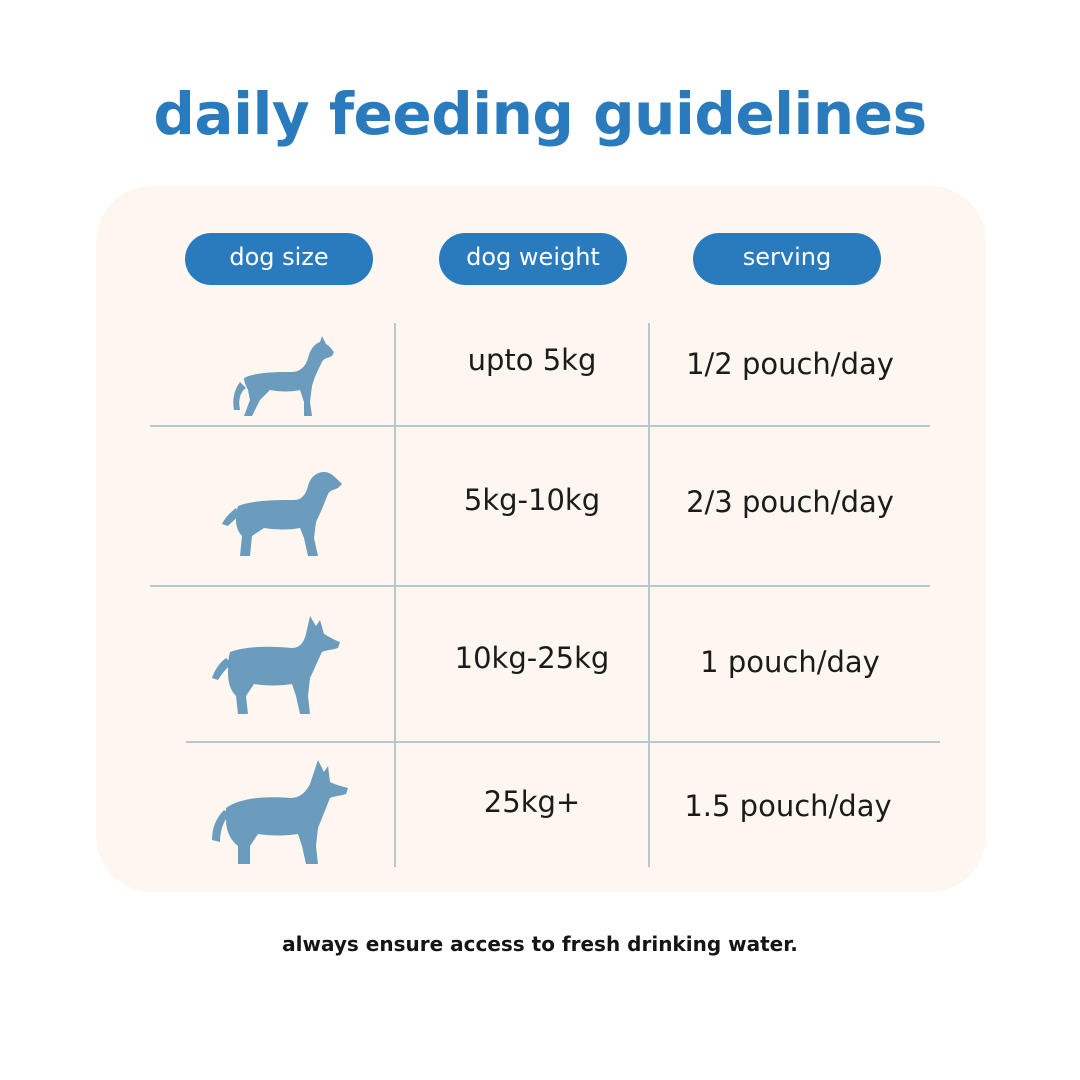 The image size is (1080, 1080). I want to click on header-serving: serving, so click(787, 259).